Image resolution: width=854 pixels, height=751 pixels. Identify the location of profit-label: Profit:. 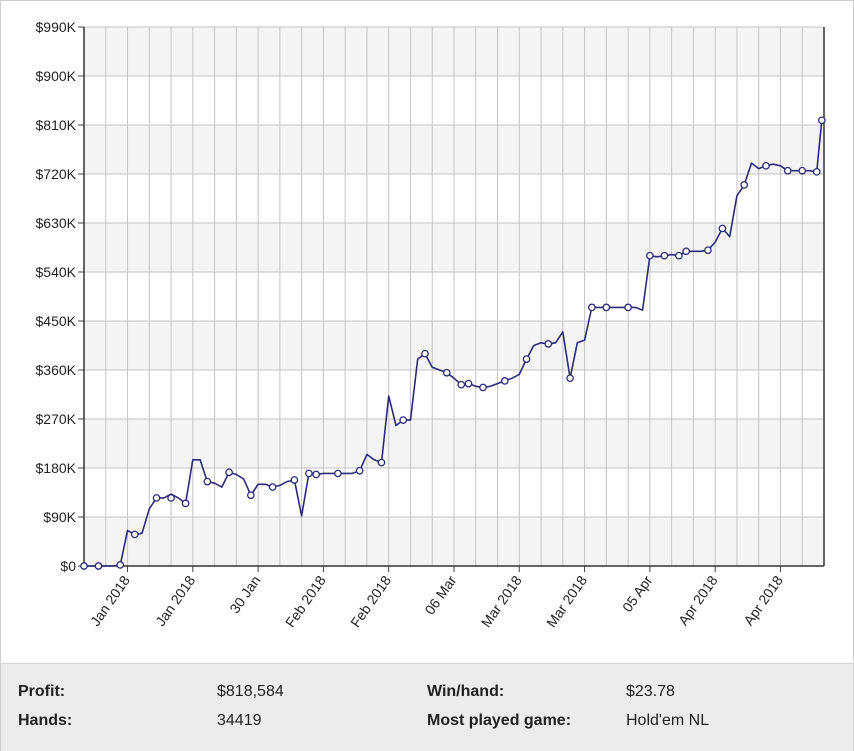
(42, 691).